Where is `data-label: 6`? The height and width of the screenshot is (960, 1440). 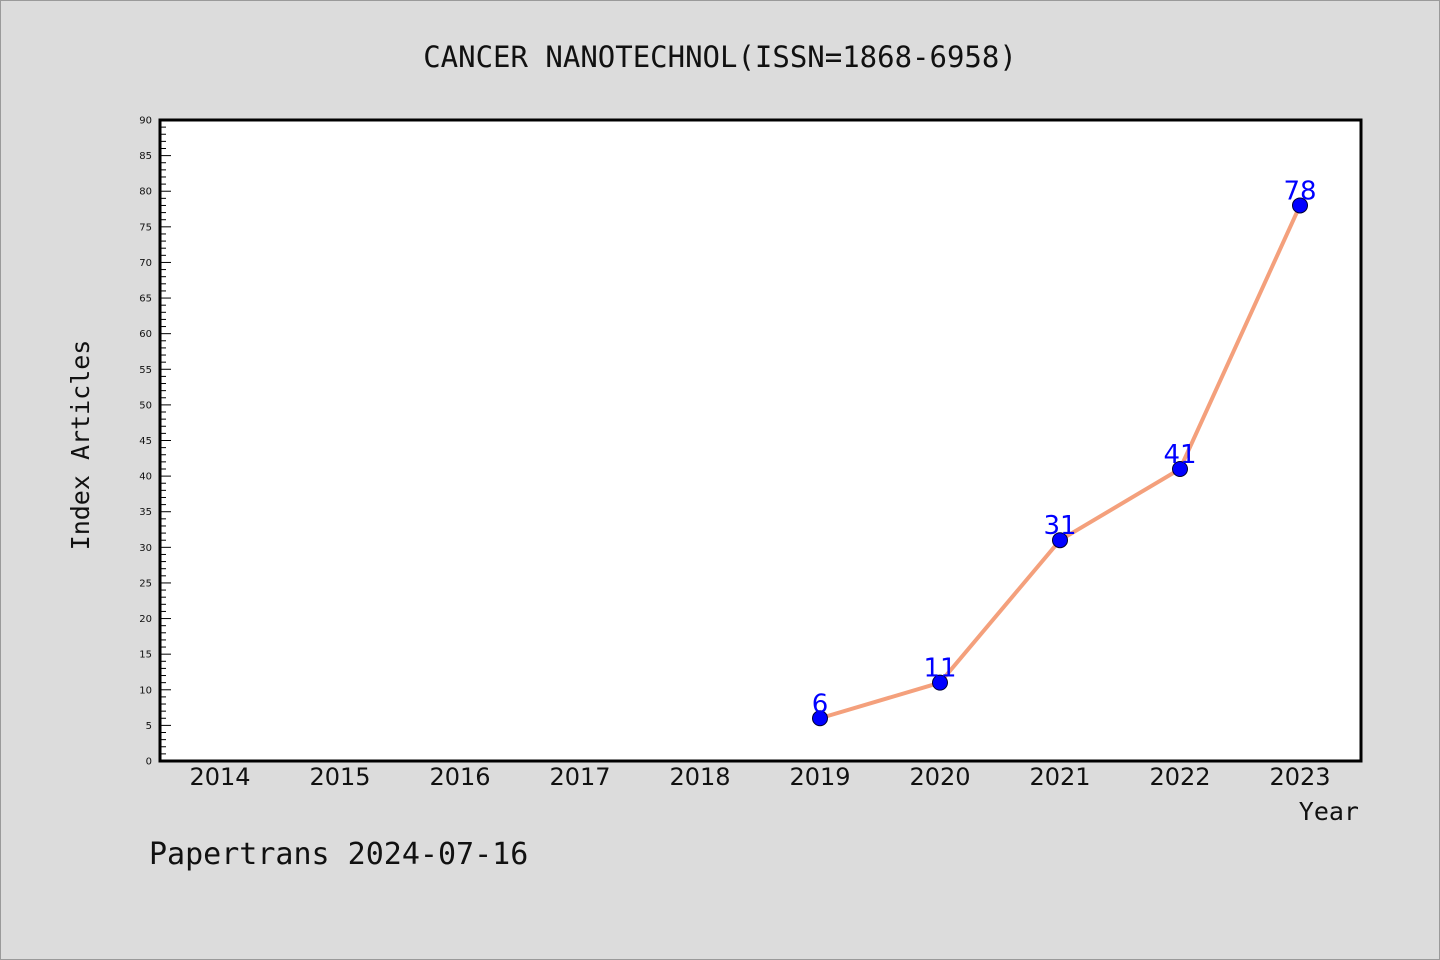 data-label: 6 is located at coordinates (820, 704).